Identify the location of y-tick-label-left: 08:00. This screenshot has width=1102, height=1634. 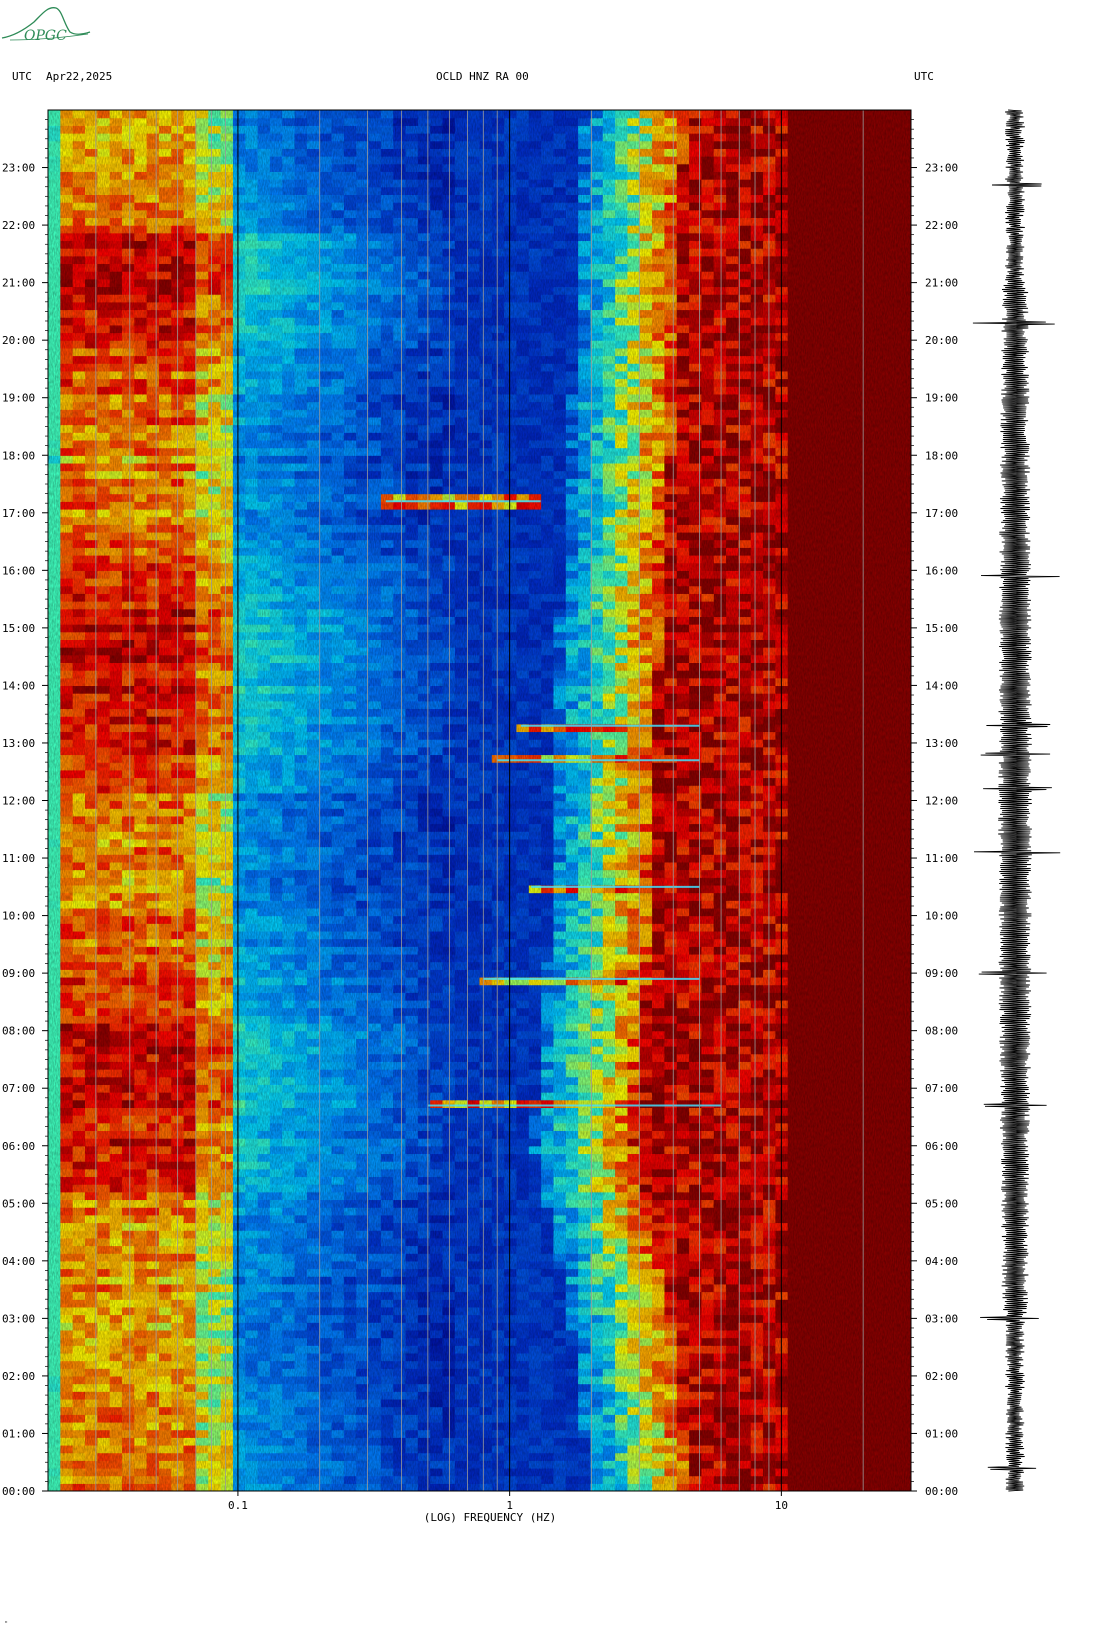
(18, 1031).